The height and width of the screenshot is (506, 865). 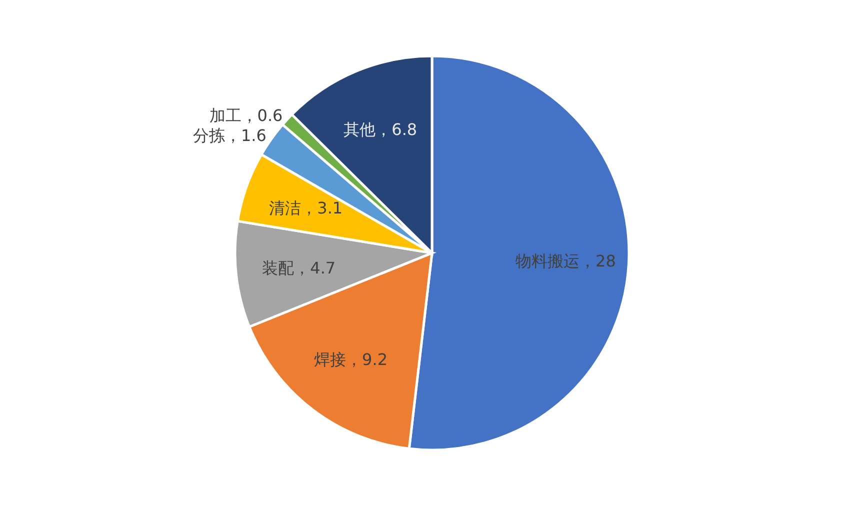 I want to click on slice-label: 其他, so click(x=360, y=129).